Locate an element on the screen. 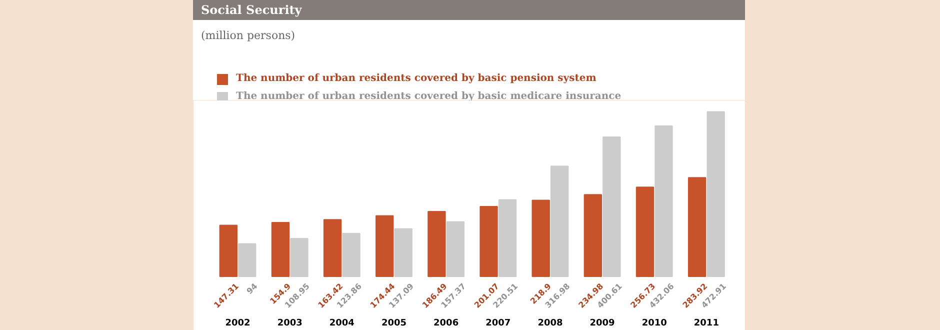 The width and height of the screenshot is (940, 330). x-tick-label: 2011 is located at coordinates (706, 323).